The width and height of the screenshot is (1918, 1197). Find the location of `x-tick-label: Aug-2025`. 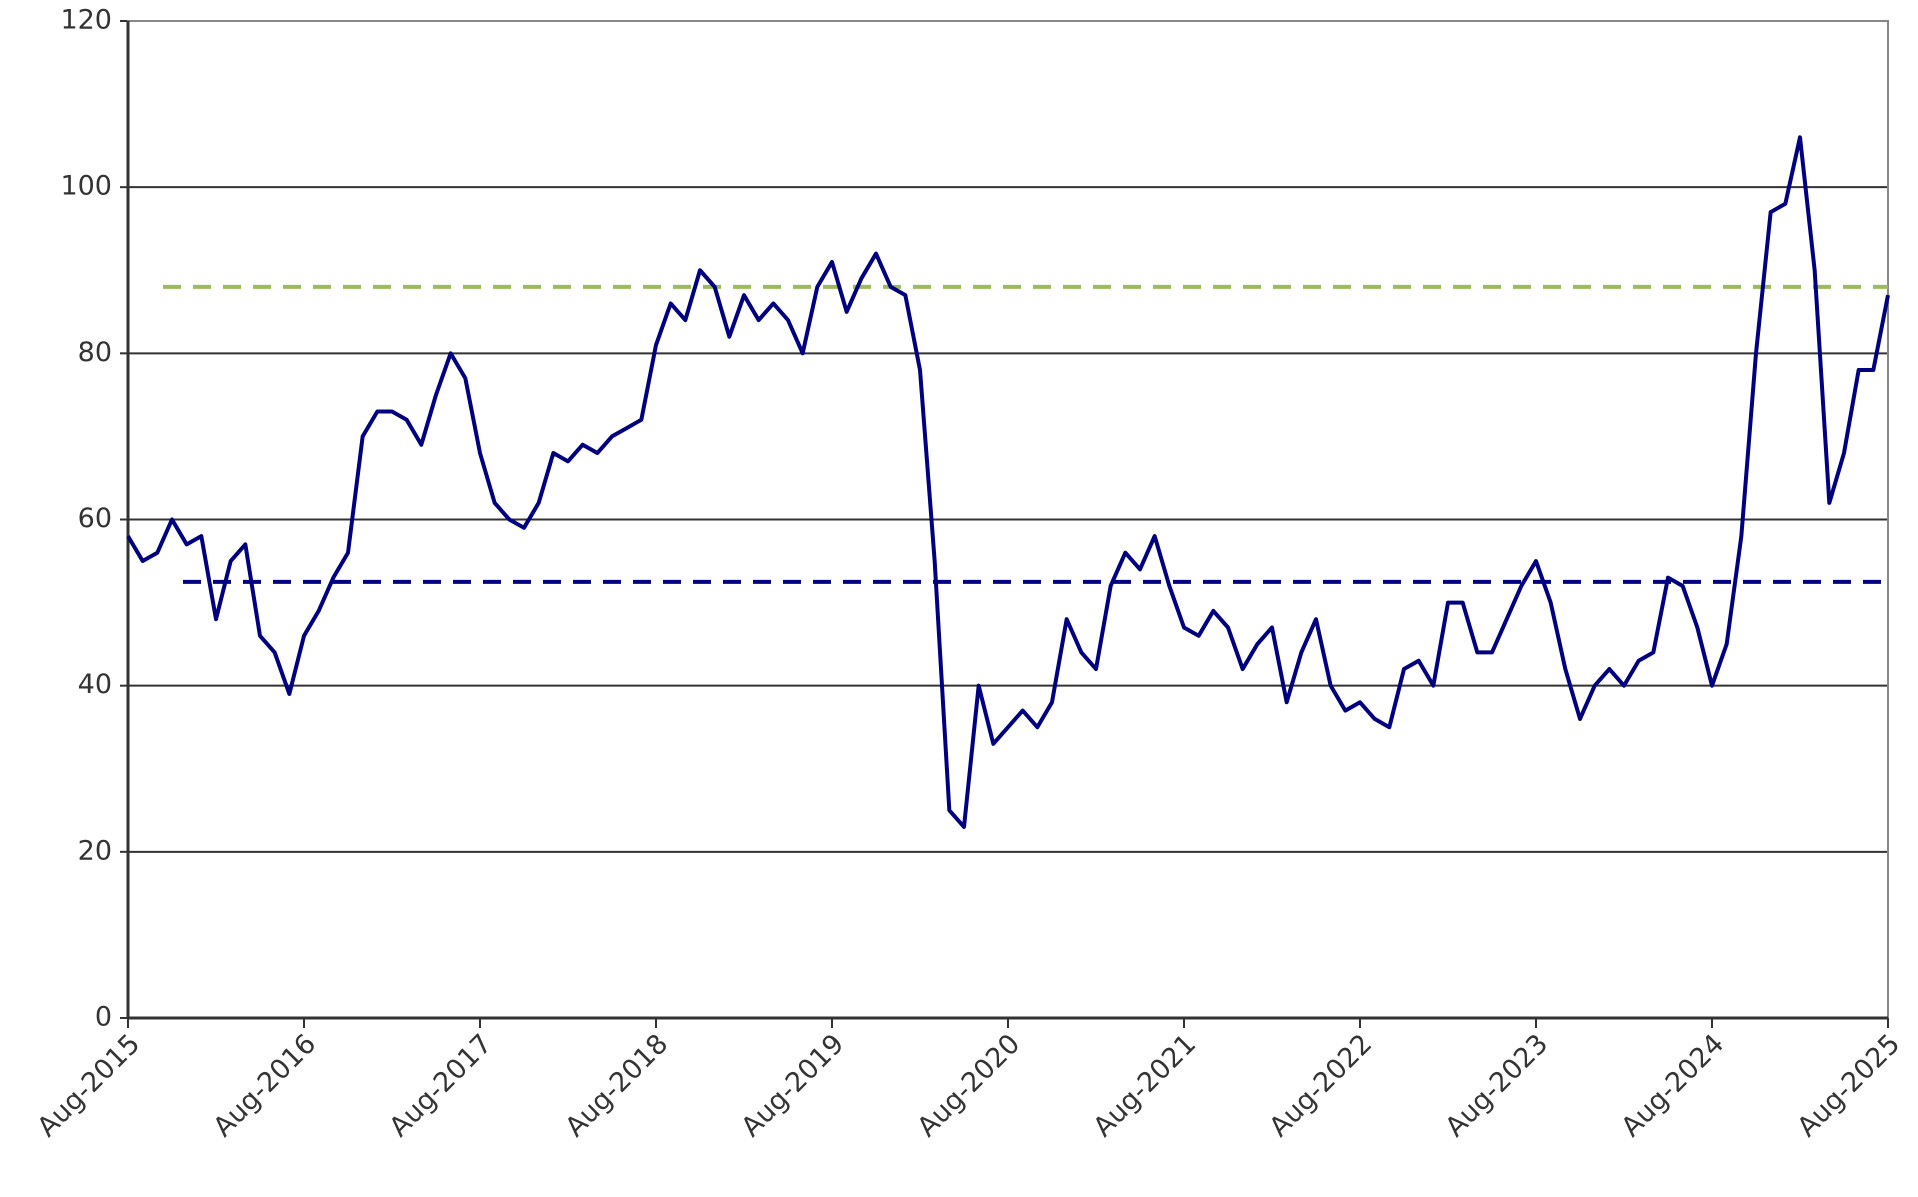

x-tick-label: Aug-2025 is located at coordinates (1849, 1085).